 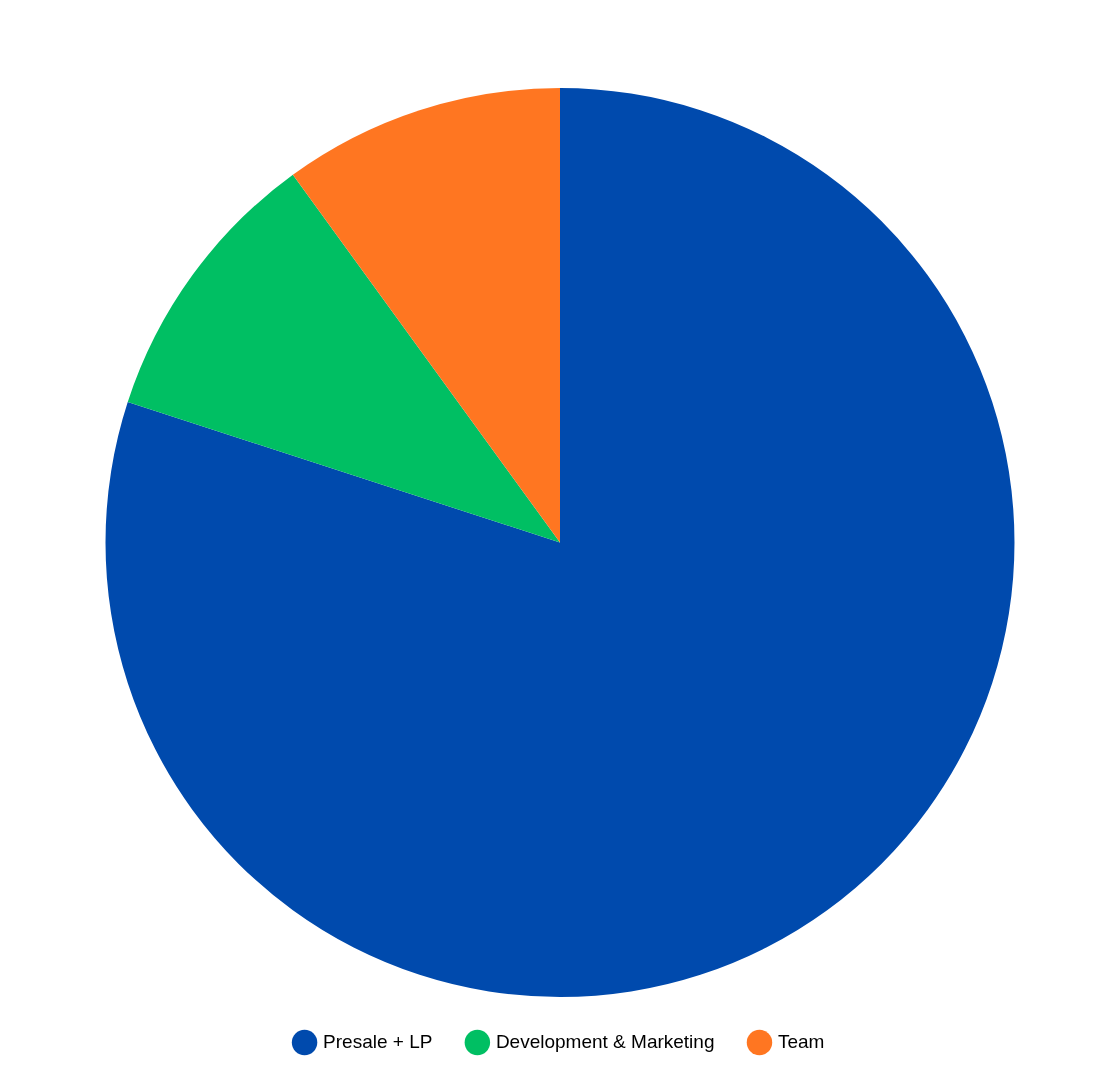 I want to click on legend-label: Development & Marketing, so click(x=605, y=1041).